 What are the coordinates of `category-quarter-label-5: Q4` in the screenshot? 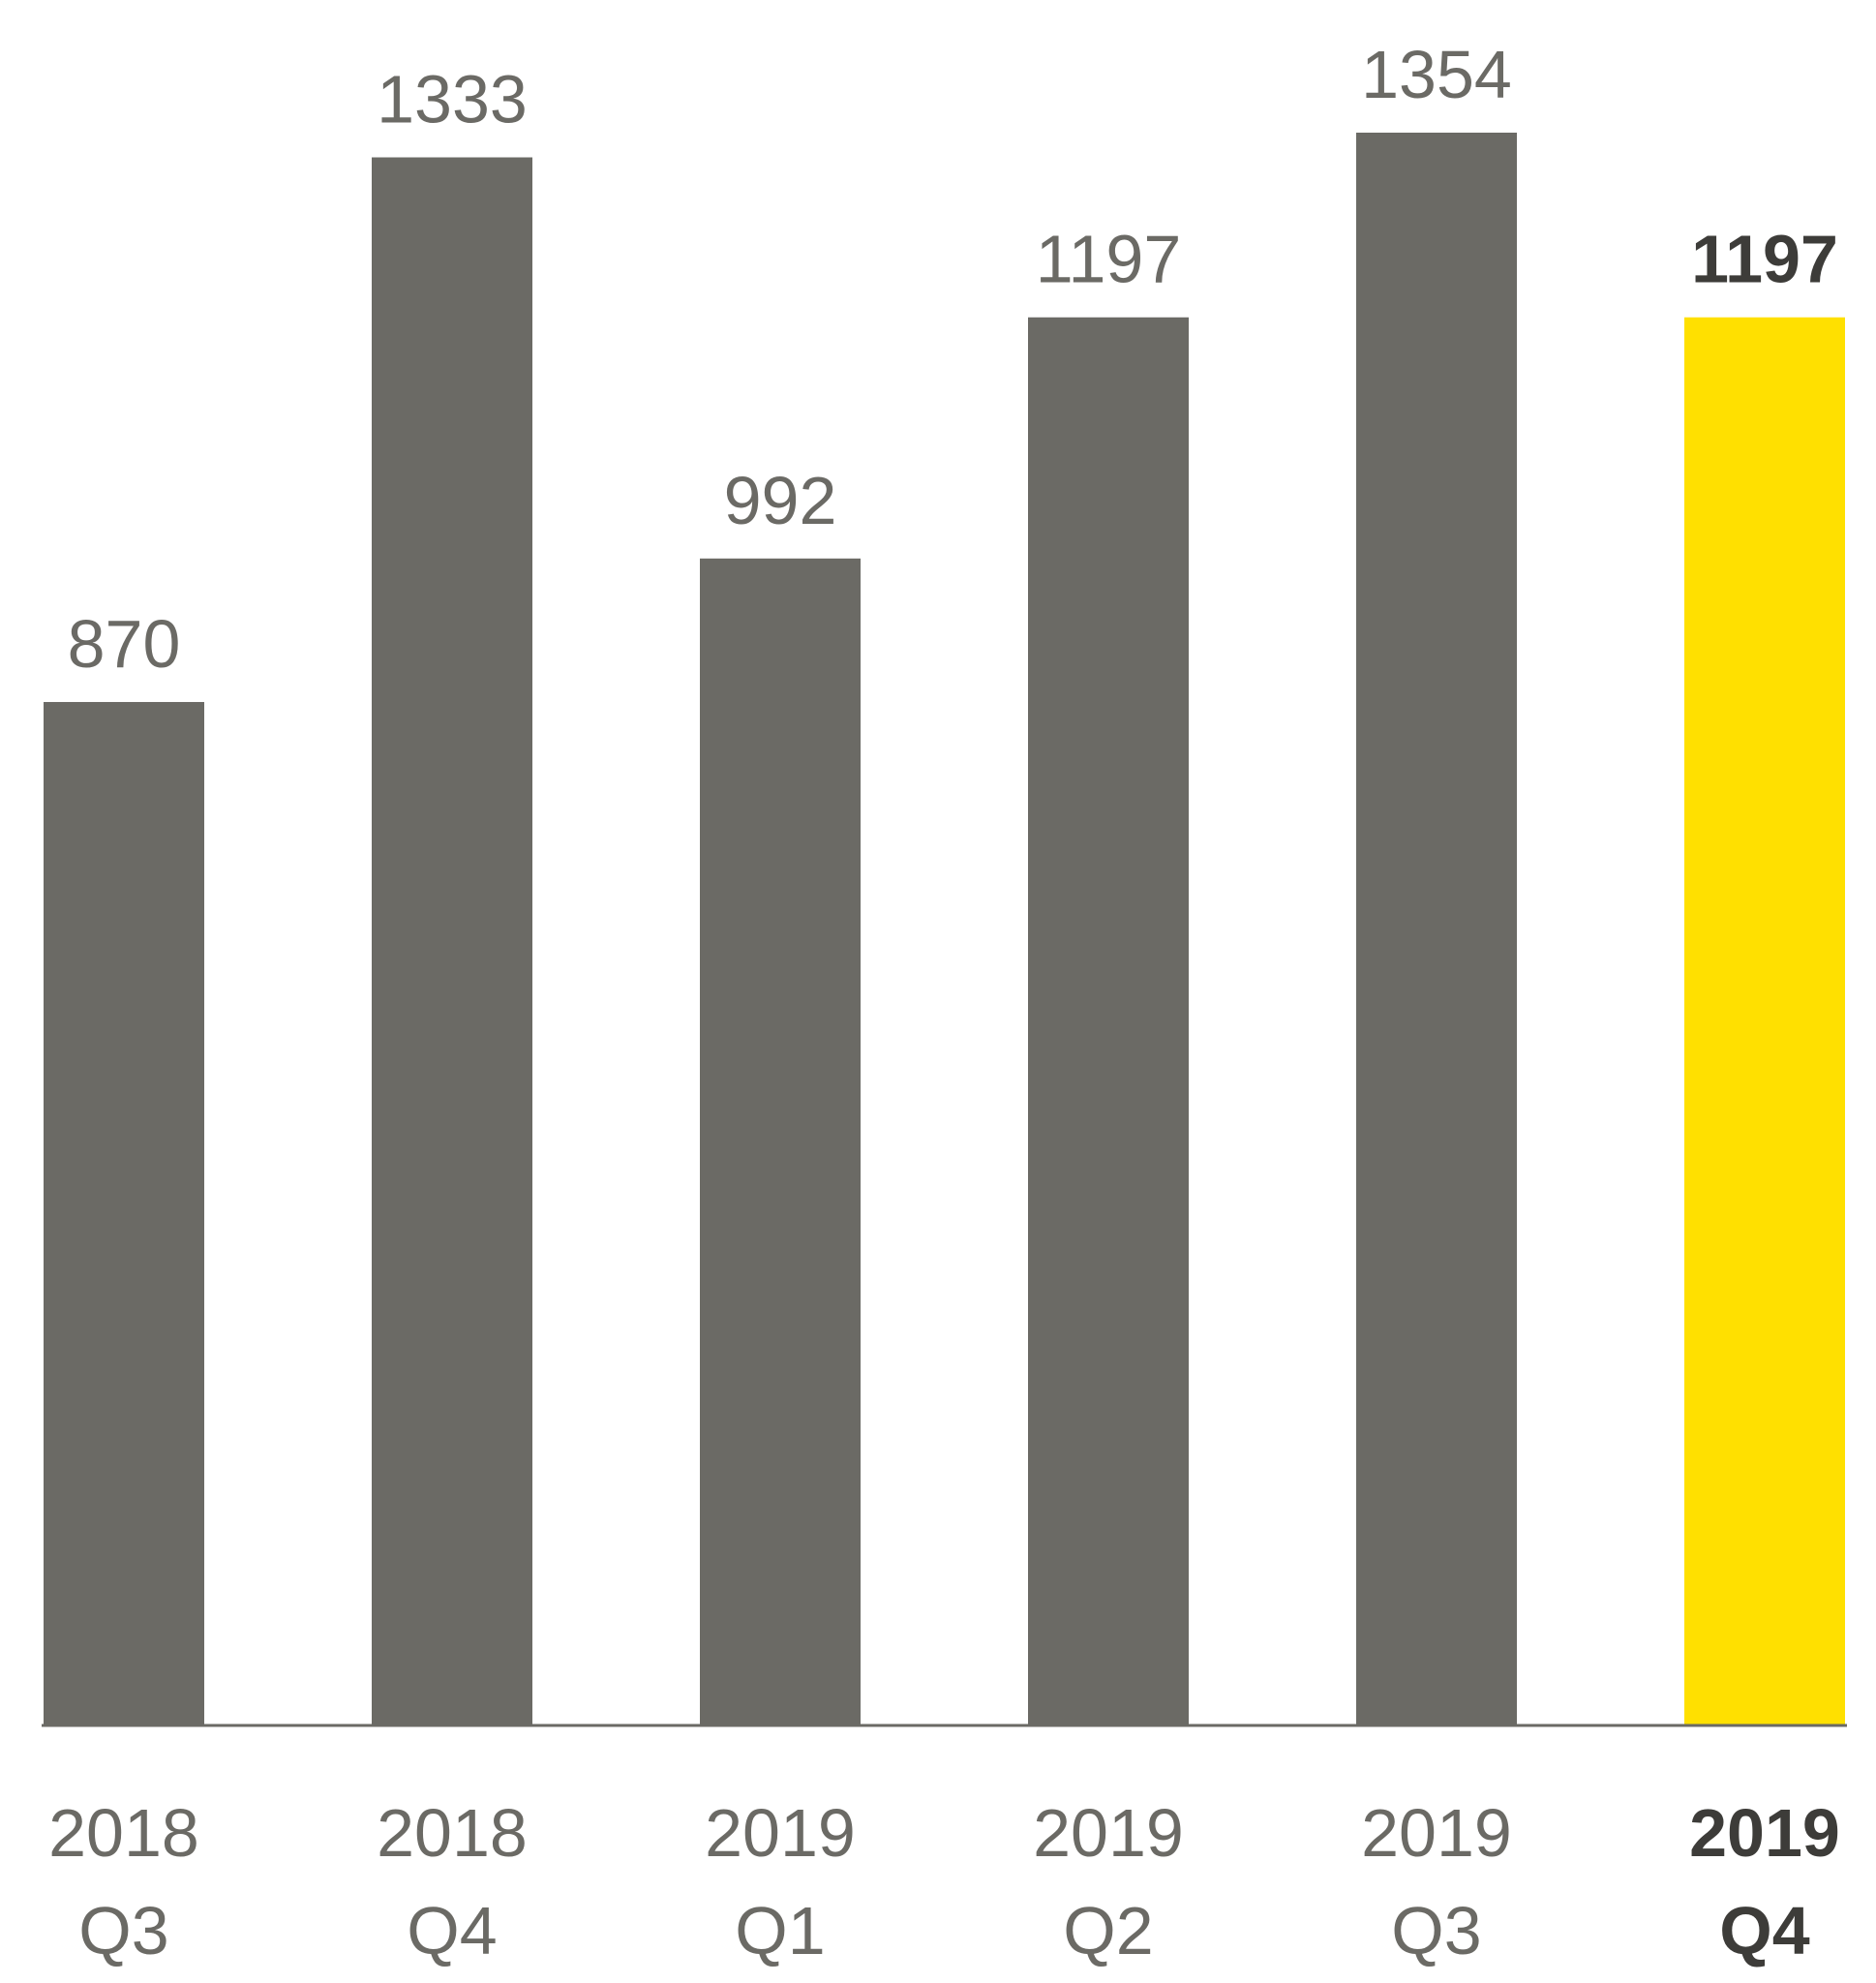 It's located at (1764, 1931).